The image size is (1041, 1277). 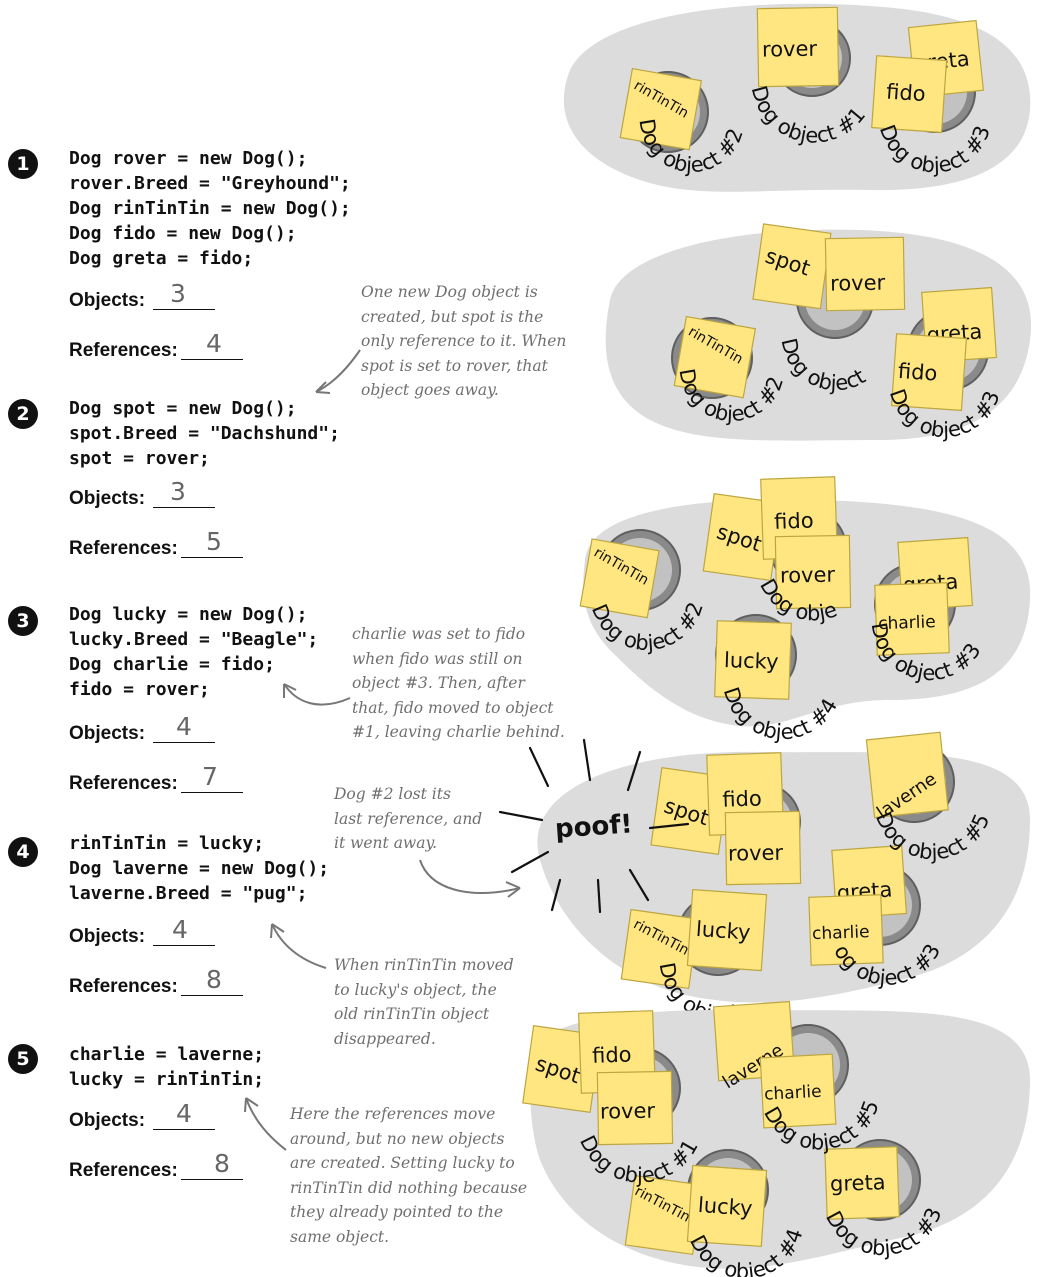 I want to click on code-line: charlie = laverne;, so click(x=167, y=1054).